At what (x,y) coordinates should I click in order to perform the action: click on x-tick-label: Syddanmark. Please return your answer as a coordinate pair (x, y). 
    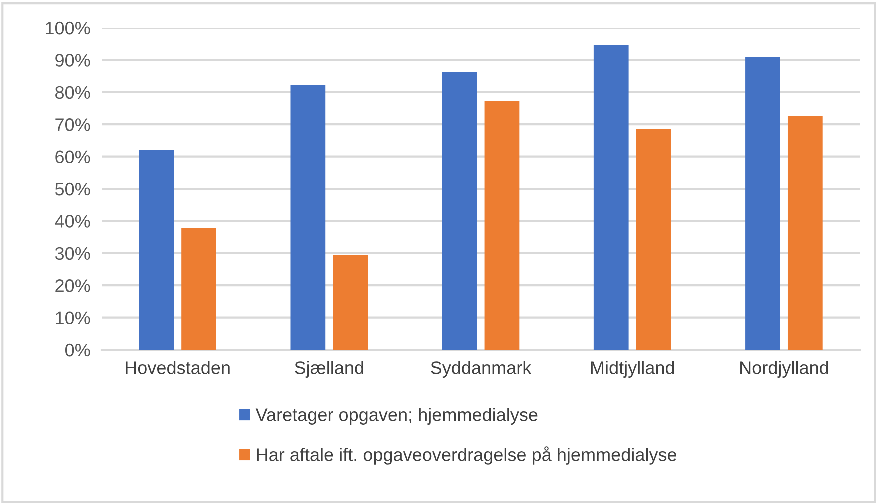
    Looking at the image, I should click on (481, 369).